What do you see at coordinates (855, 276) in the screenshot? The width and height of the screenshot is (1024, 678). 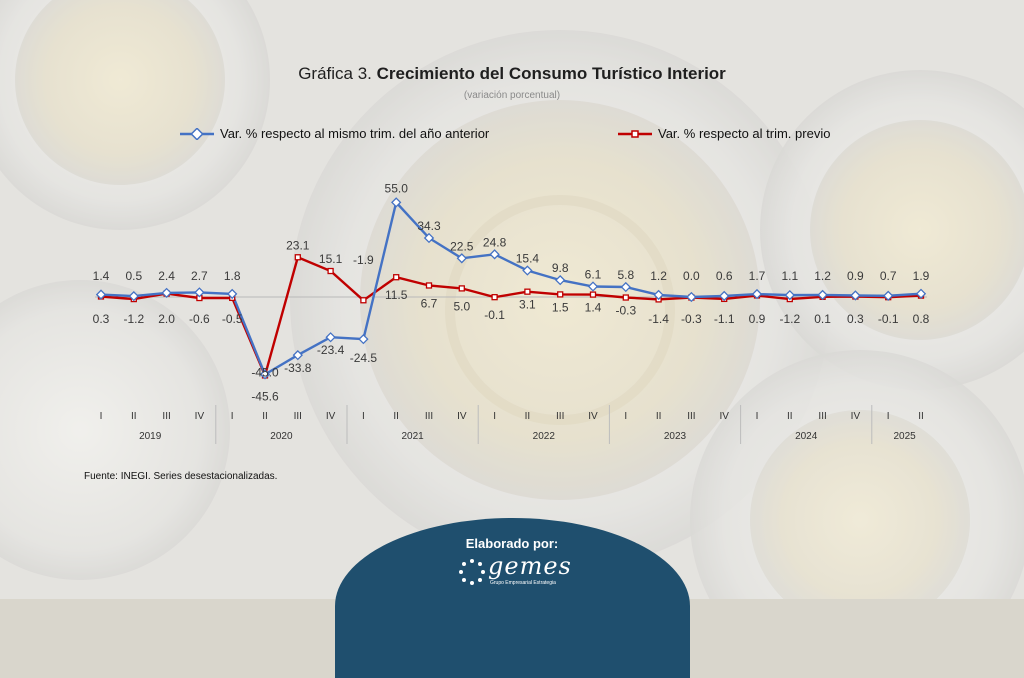 I see `data-label-annual: 0.9` at bounding box center [855, 276].